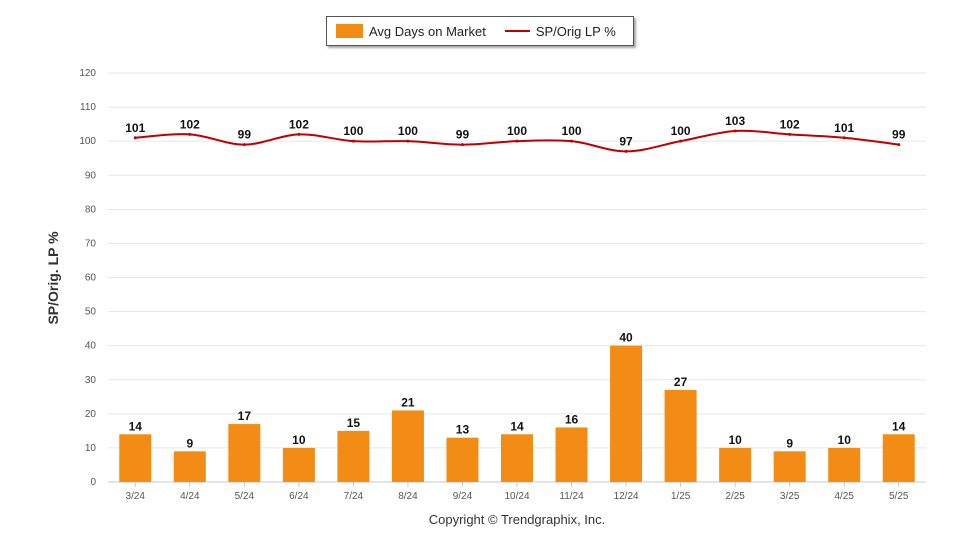 Image resolution: width=960 pixels, height=550 pixels. I want to click on bar-value-label: 13, so click(463, 430).